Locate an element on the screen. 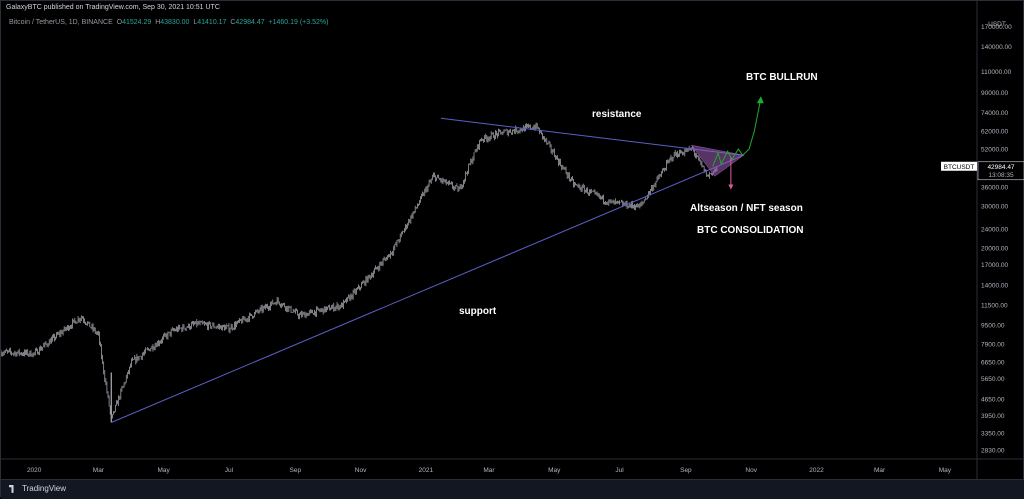 The width and height of the screenshot is (1024, 499). high-value: 43830.00 is located at coordinates (175, 22).